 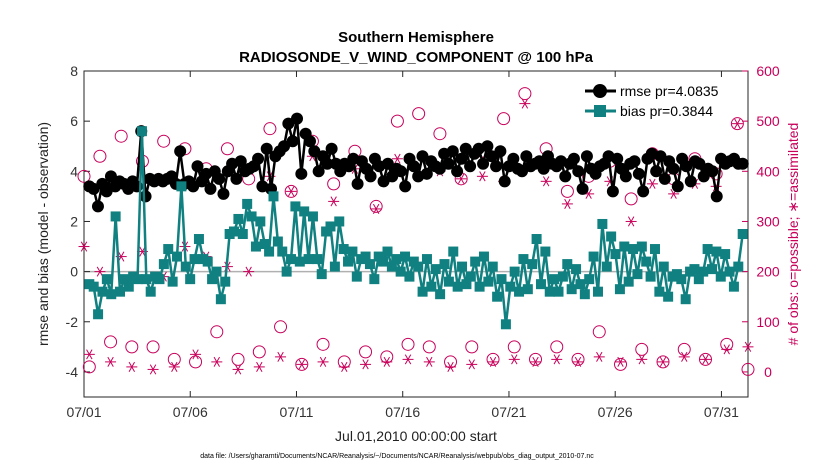 What do you see at coordinates (666, 111) in the screenshot?
I see `legend-bias-label: bias pr=0.3844` at bounding box center [666, 111].